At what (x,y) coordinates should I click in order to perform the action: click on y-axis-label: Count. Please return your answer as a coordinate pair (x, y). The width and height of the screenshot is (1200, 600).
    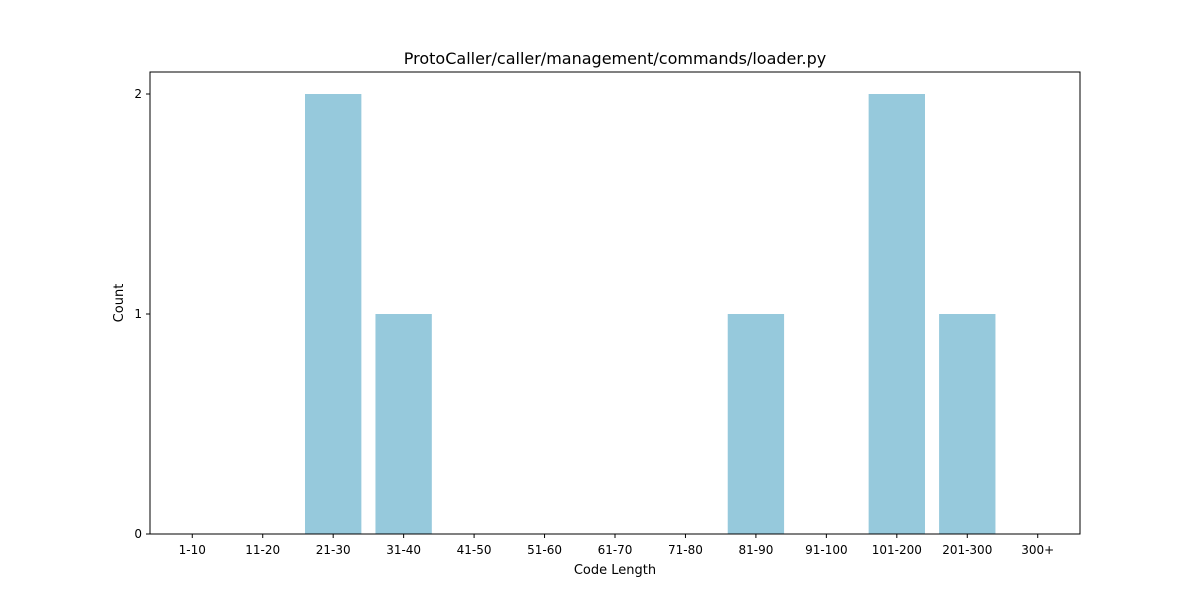
    Looking at the image, I should click on (119, 303).